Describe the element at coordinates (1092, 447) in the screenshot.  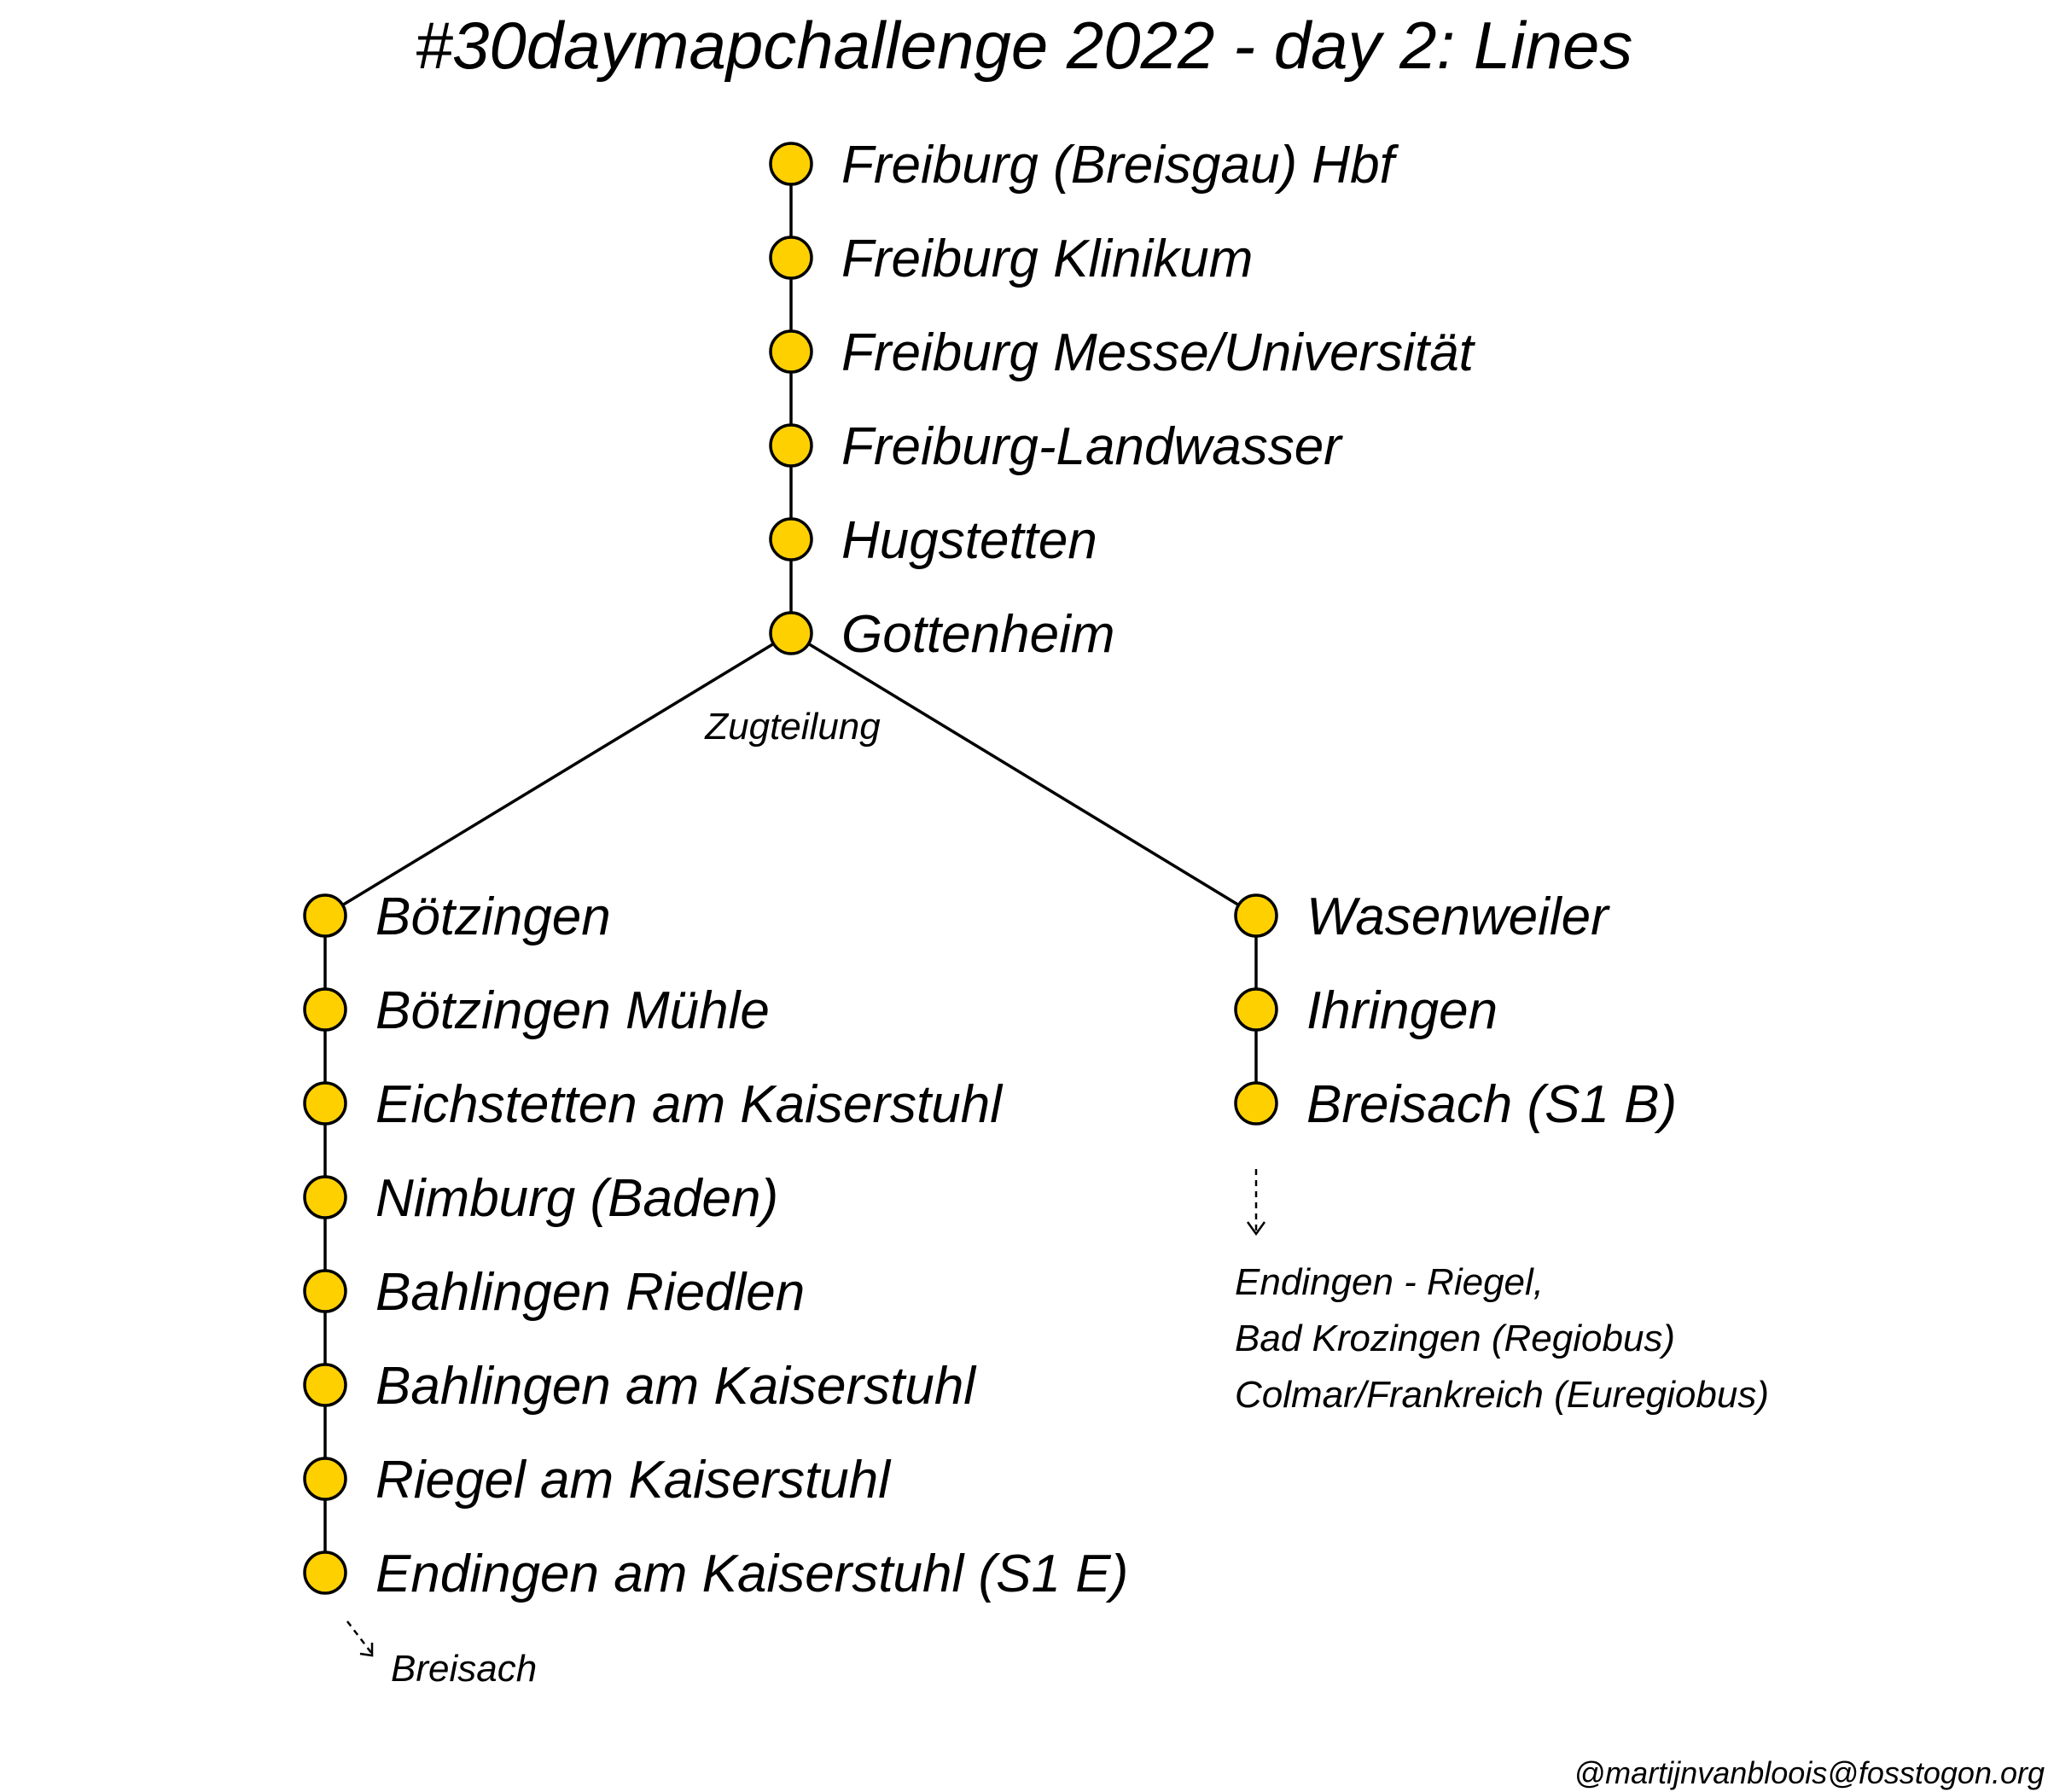
I see `station-label: Freiburg-Landwasser` at that location.